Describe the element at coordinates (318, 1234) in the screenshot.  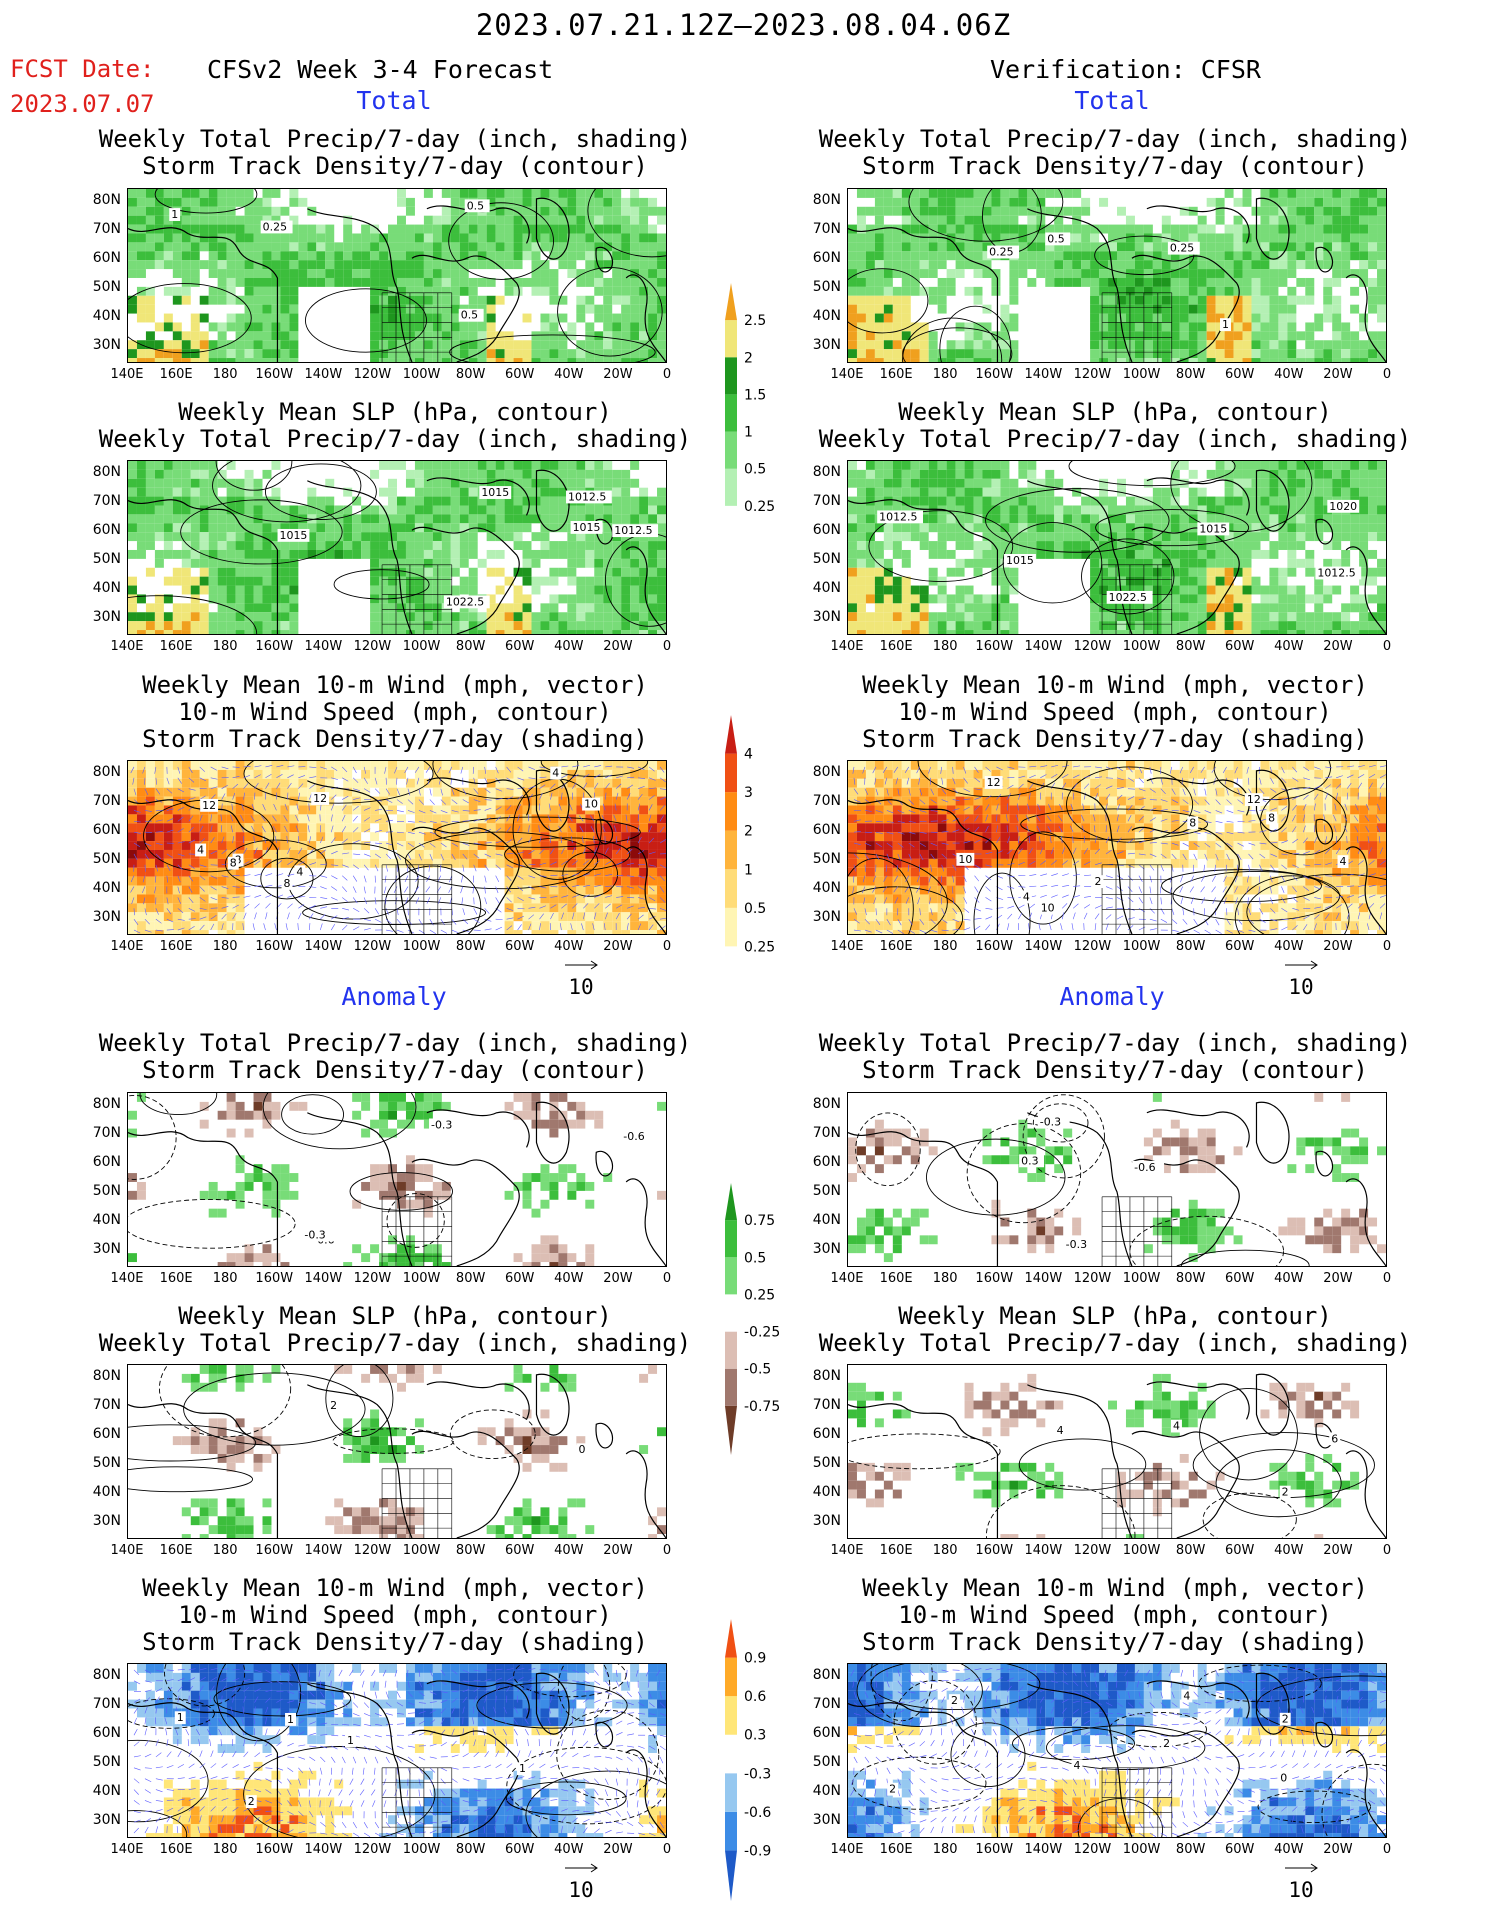
I see `contour-label: -0.3` at that location.